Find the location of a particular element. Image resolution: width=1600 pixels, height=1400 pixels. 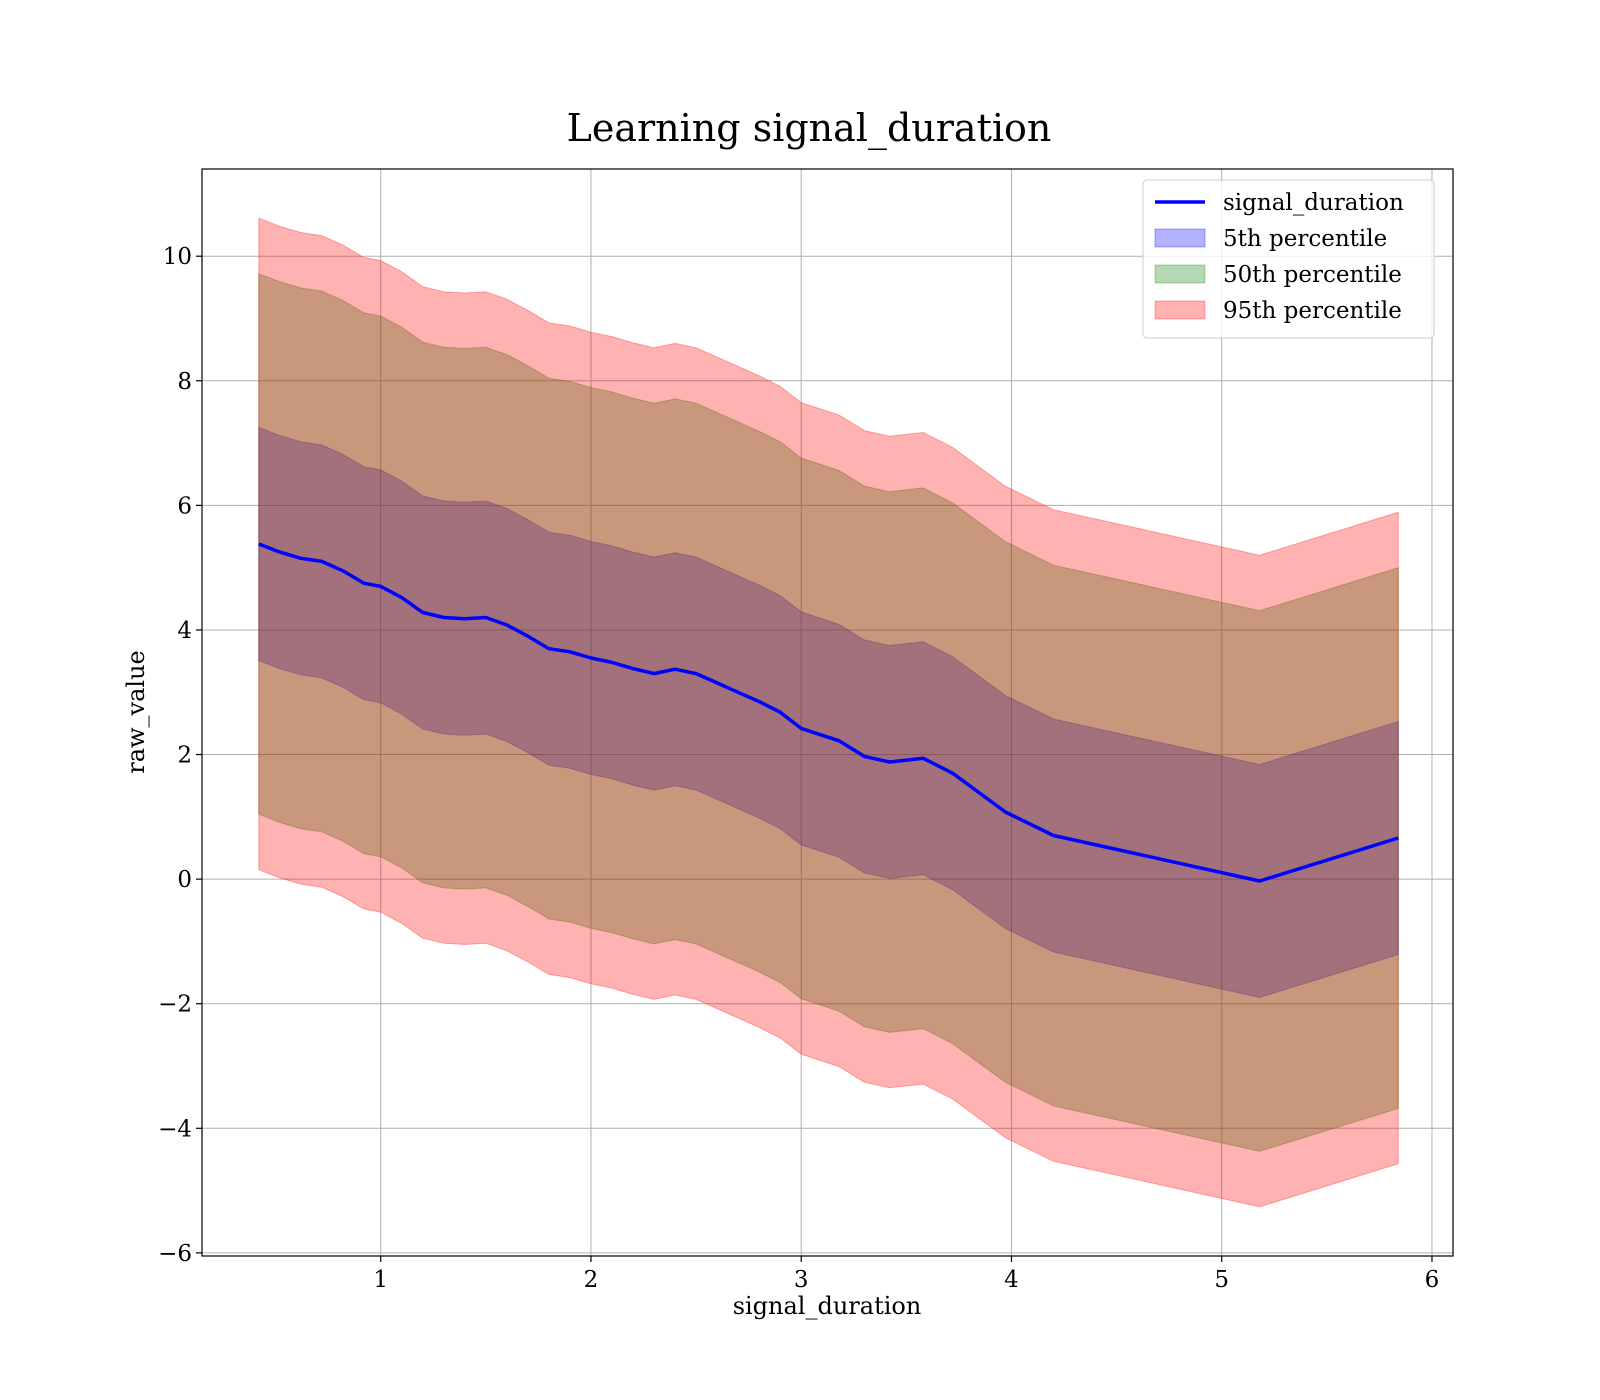

x-tick-label: 5 is located at coordinates (1221, 1280).